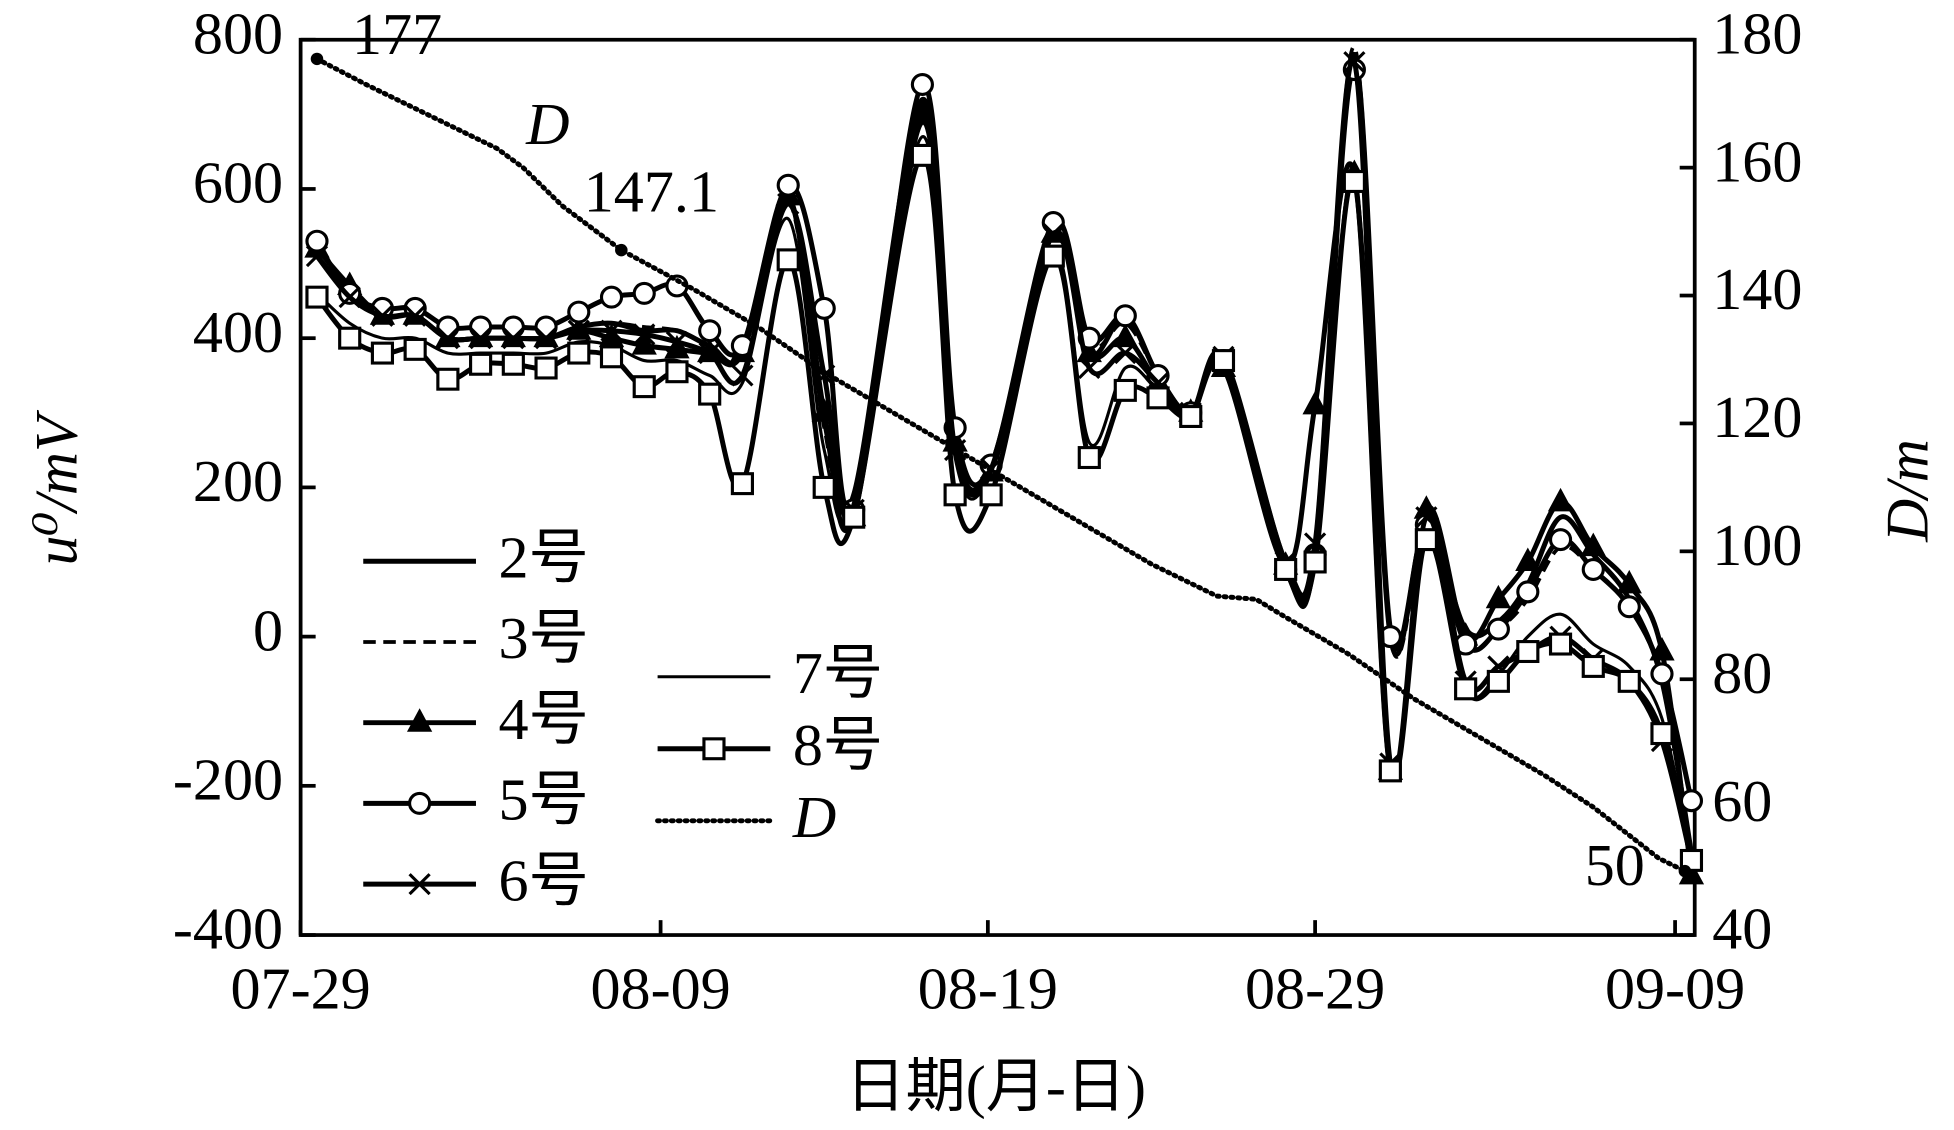 Image resolution: width=1954 pixels, height=1130 pixels. I want to click on x-tick-label: 09-09, so click(1675, 989).